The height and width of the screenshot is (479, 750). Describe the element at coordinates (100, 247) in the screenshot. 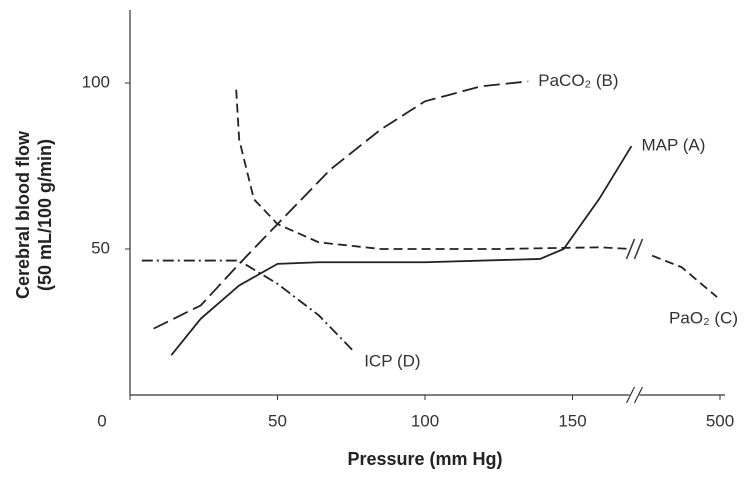

I see `y-tick-label: 50` at that location.